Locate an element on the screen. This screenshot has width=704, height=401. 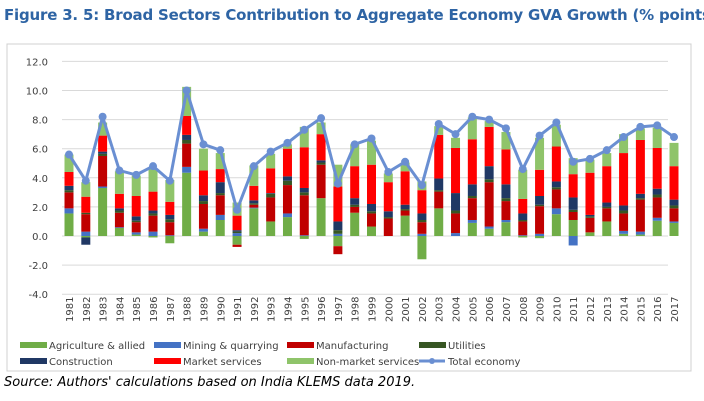
bar-manufacturing-1981 is located at coordinates (69, 200).